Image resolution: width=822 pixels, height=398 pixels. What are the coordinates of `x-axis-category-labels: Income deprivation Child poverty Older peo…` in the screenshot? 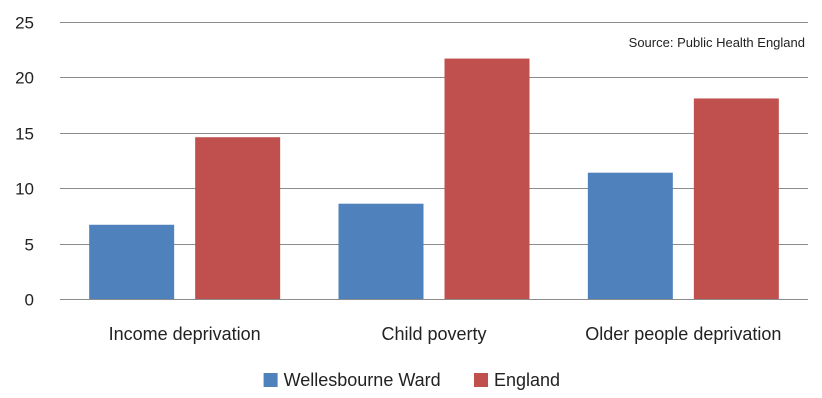 It's located at (445, 334).